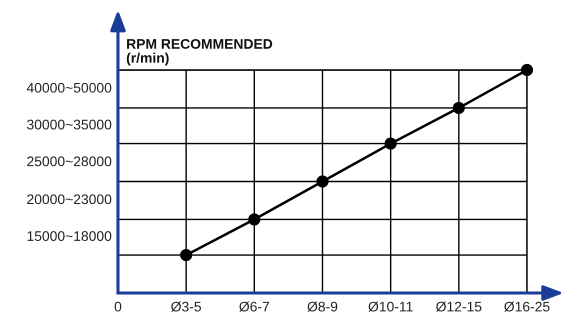  What do you see at coordinates (323, 306) in the screenshot?
I see `x-tick-label: Ø8-9` at bounding box center [323, 306].